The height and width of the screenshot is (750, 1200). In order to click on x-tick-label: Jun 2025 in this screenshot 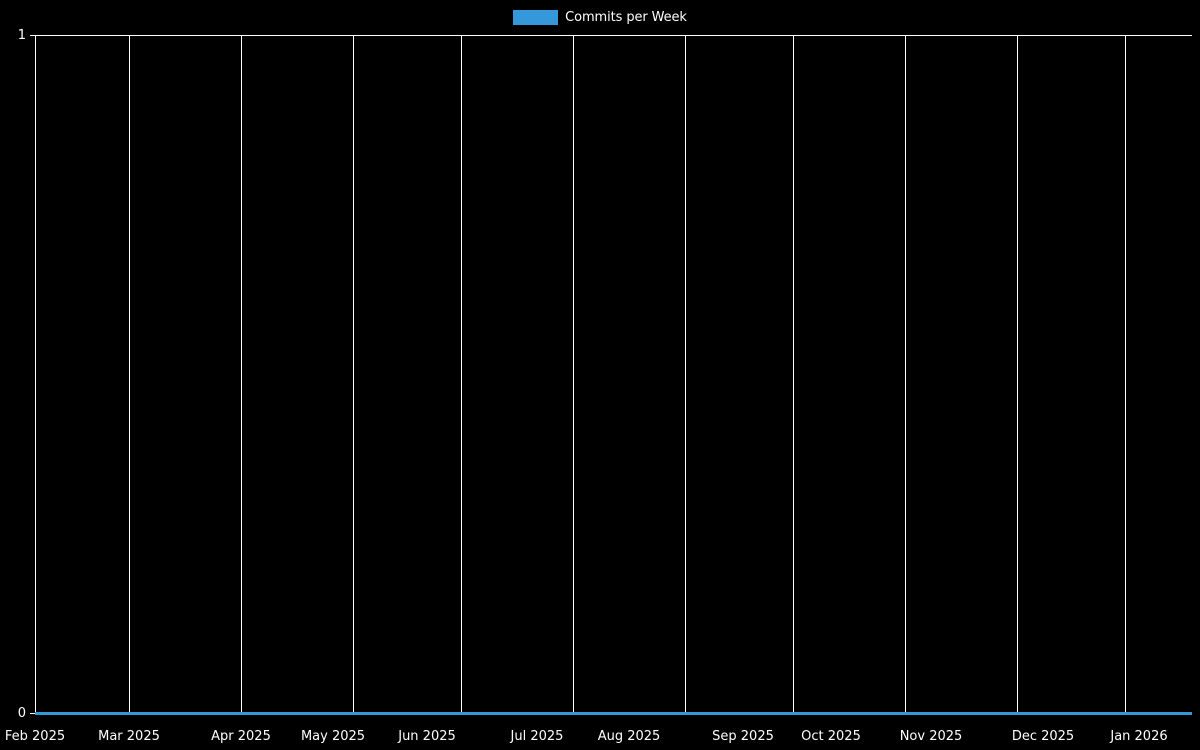, I will do `click(427, 736)`.